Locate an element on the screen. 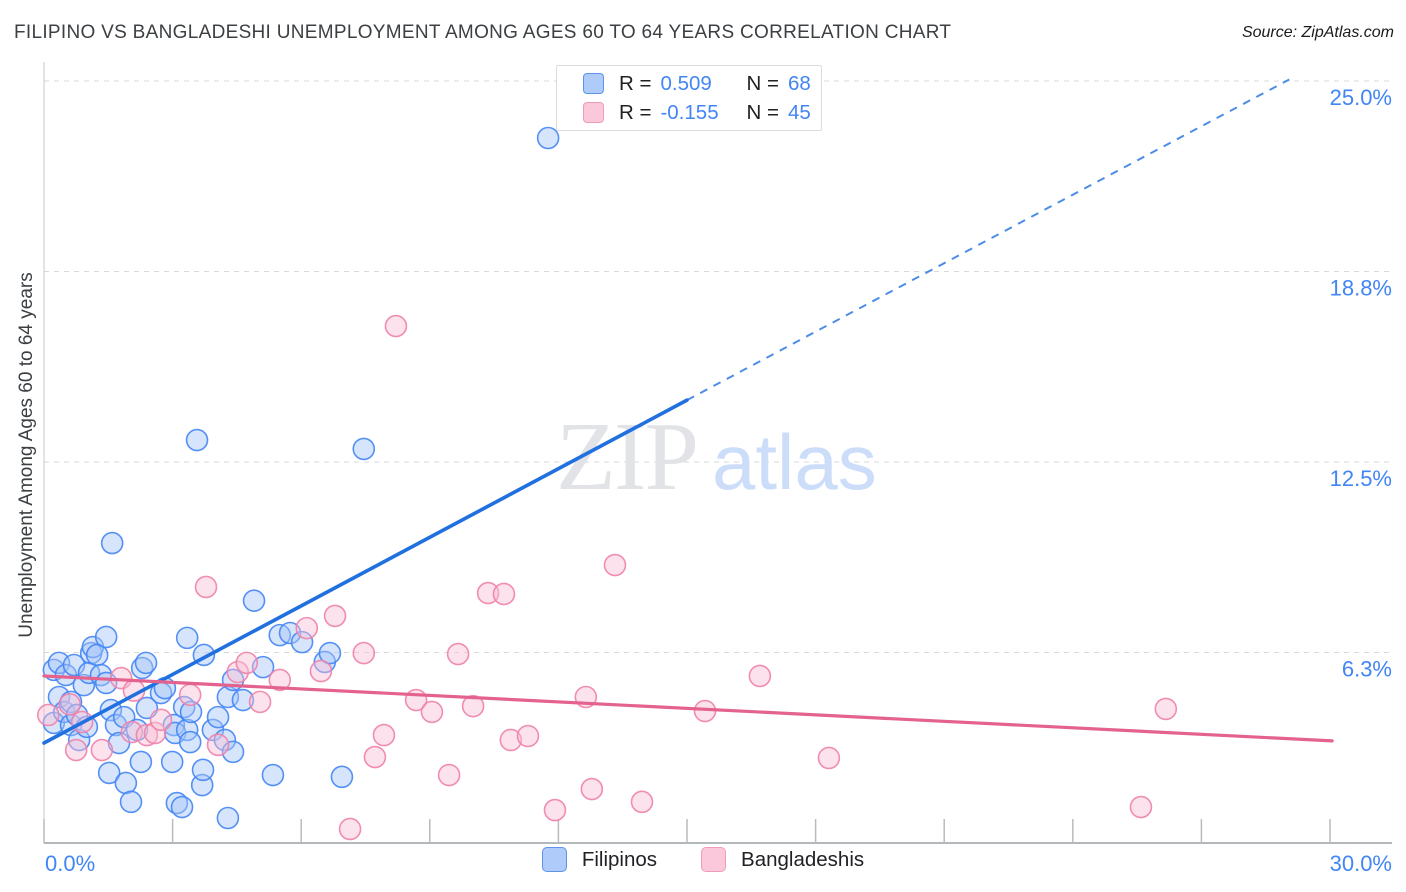  series-legend: Filipinos Bangladeshis is located at coordinates (703, 859).